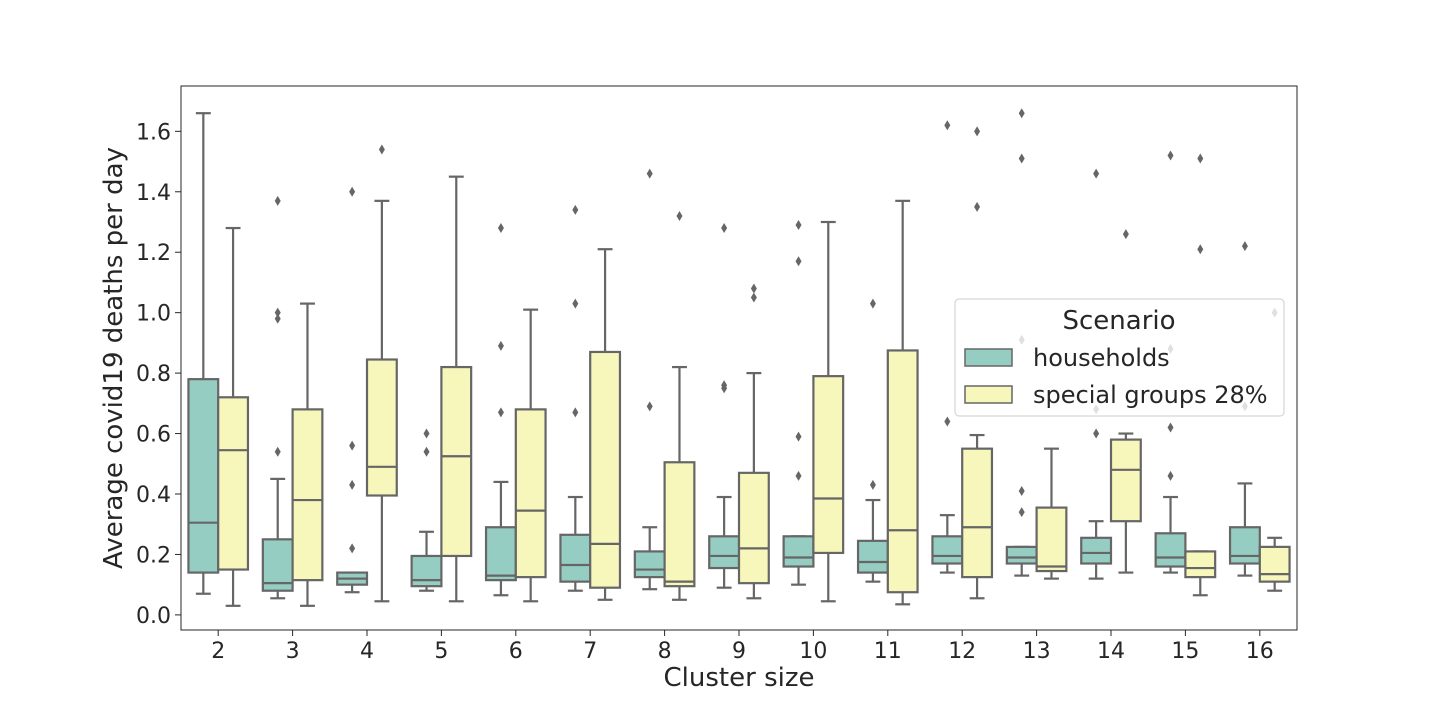 Image resolution: width=1440 pixels, height=720 pixels. Describe the element at coordinates (988, 357) in the screenshot. I see `legend-swatch-households` at that location.